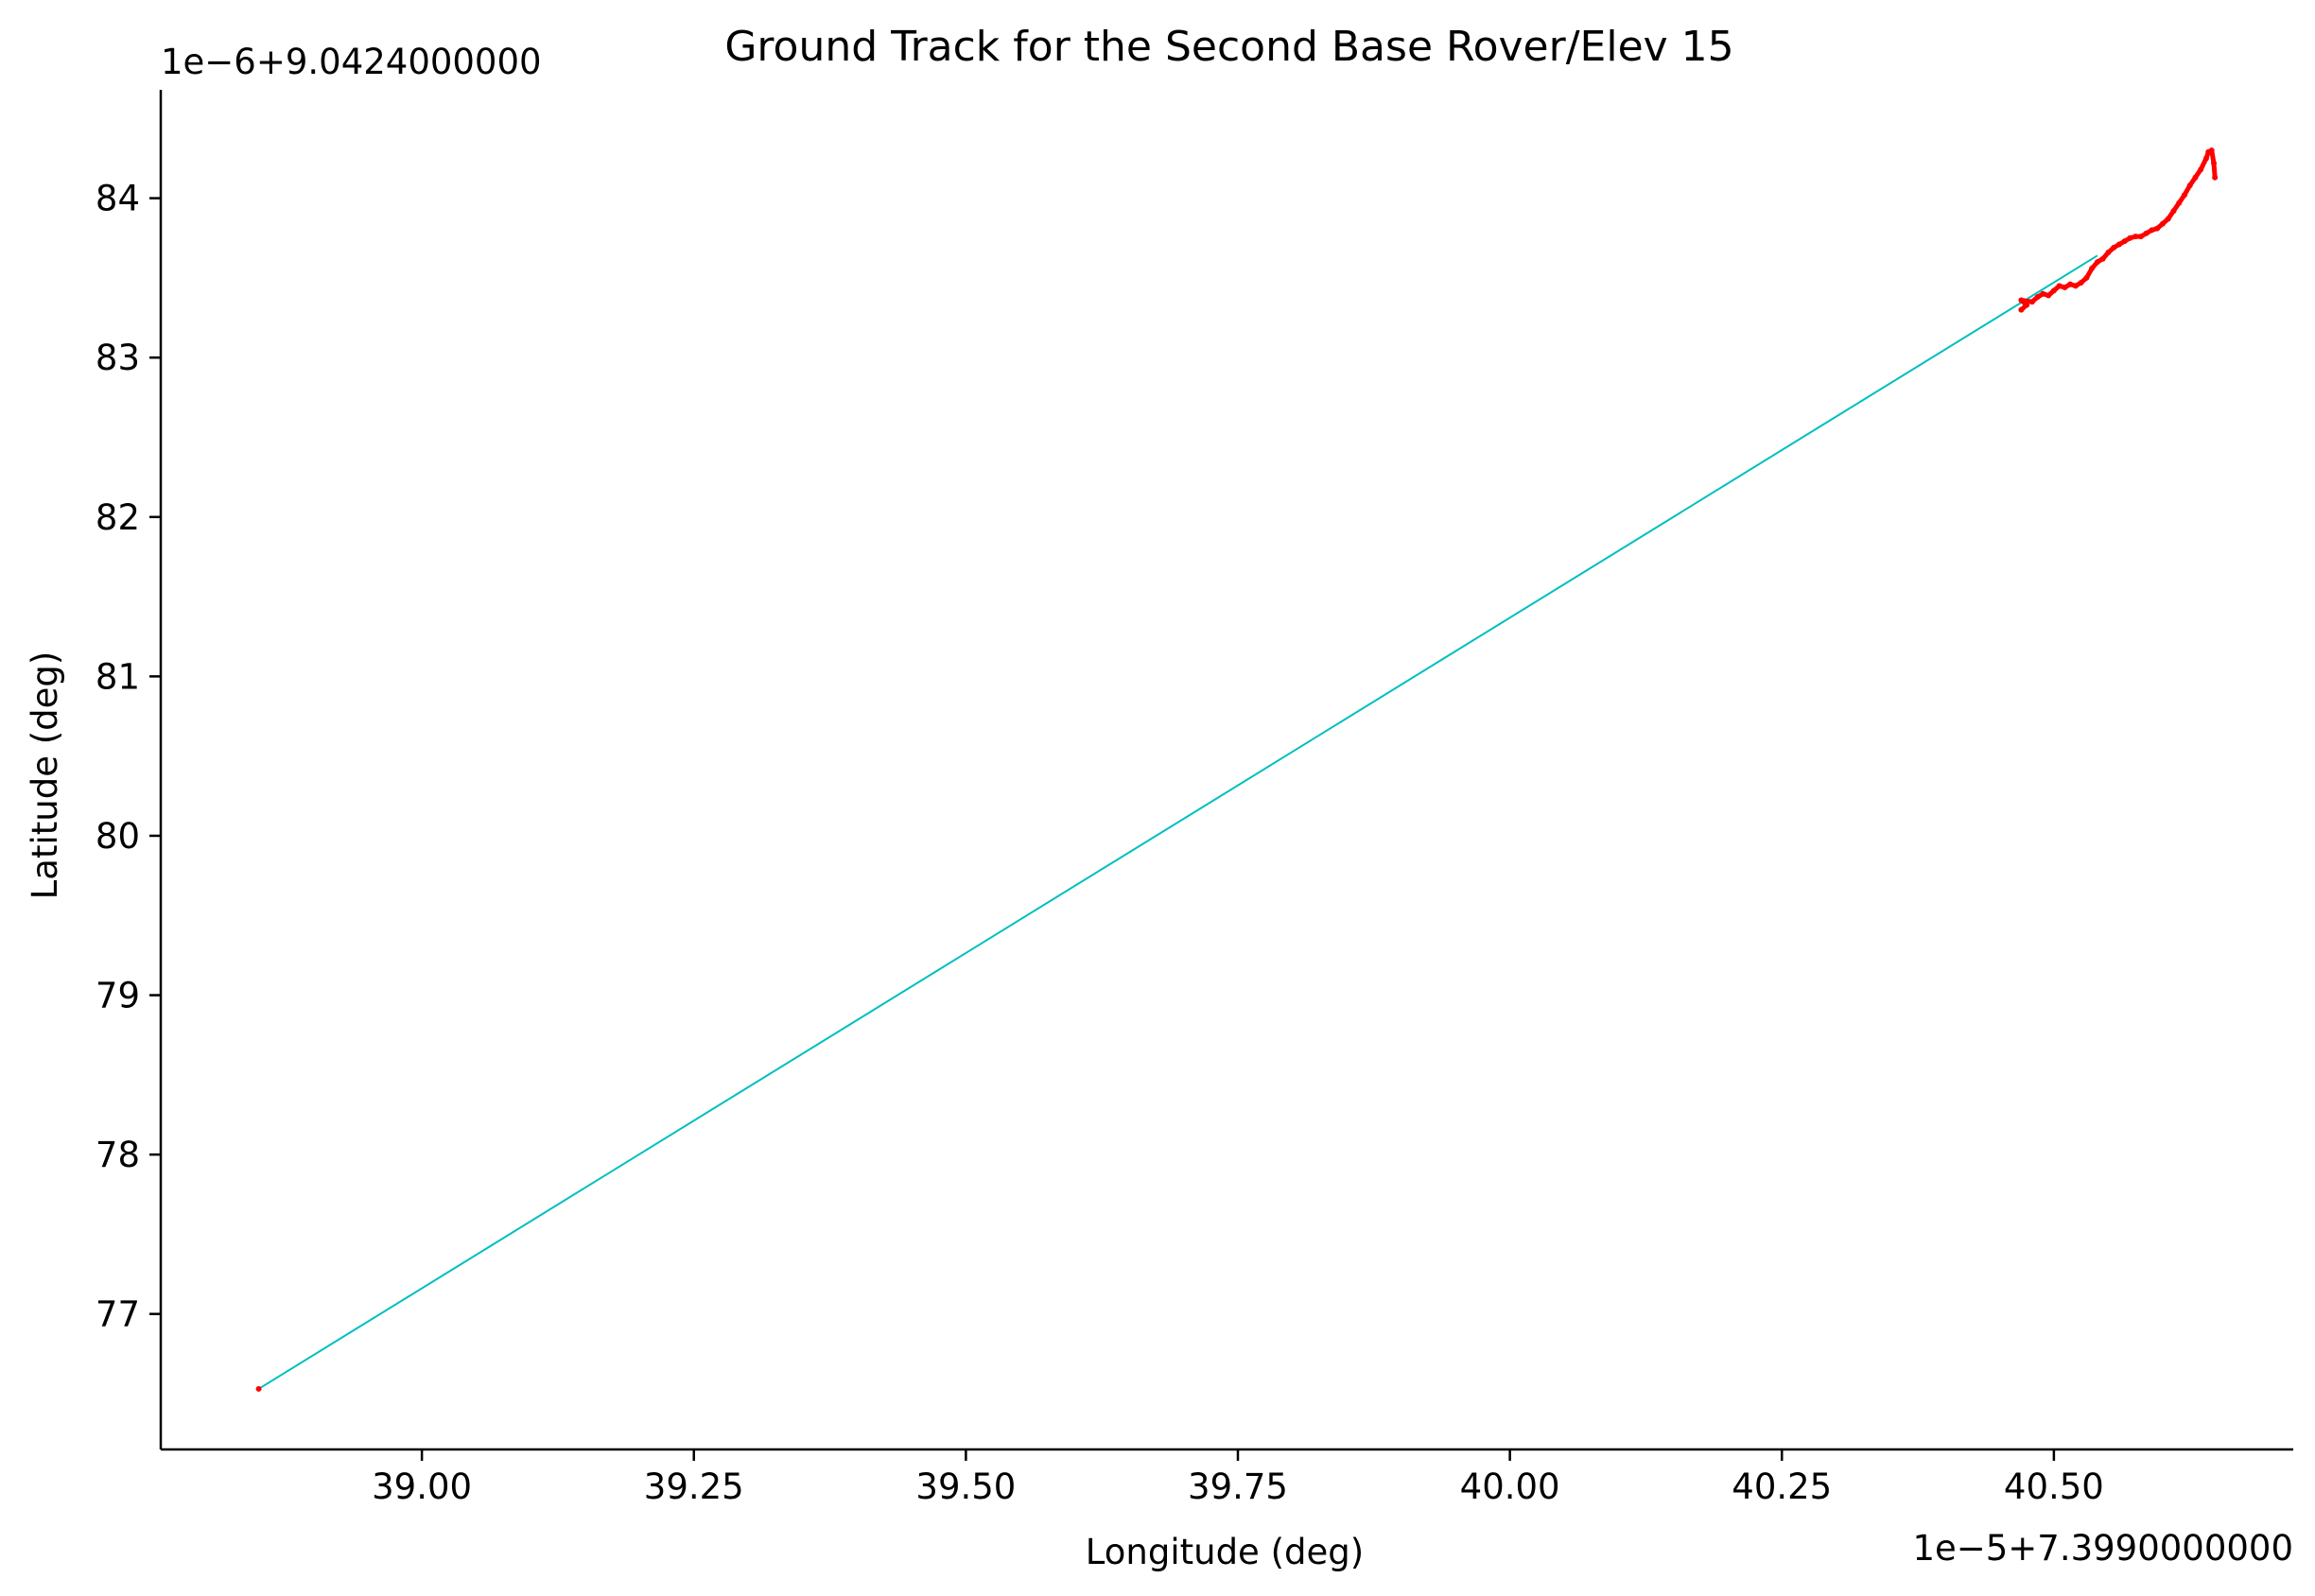 The width and height of the screenshot is (2315, 1596). I want to click on y-tick-label: 84, so click(118, 199).